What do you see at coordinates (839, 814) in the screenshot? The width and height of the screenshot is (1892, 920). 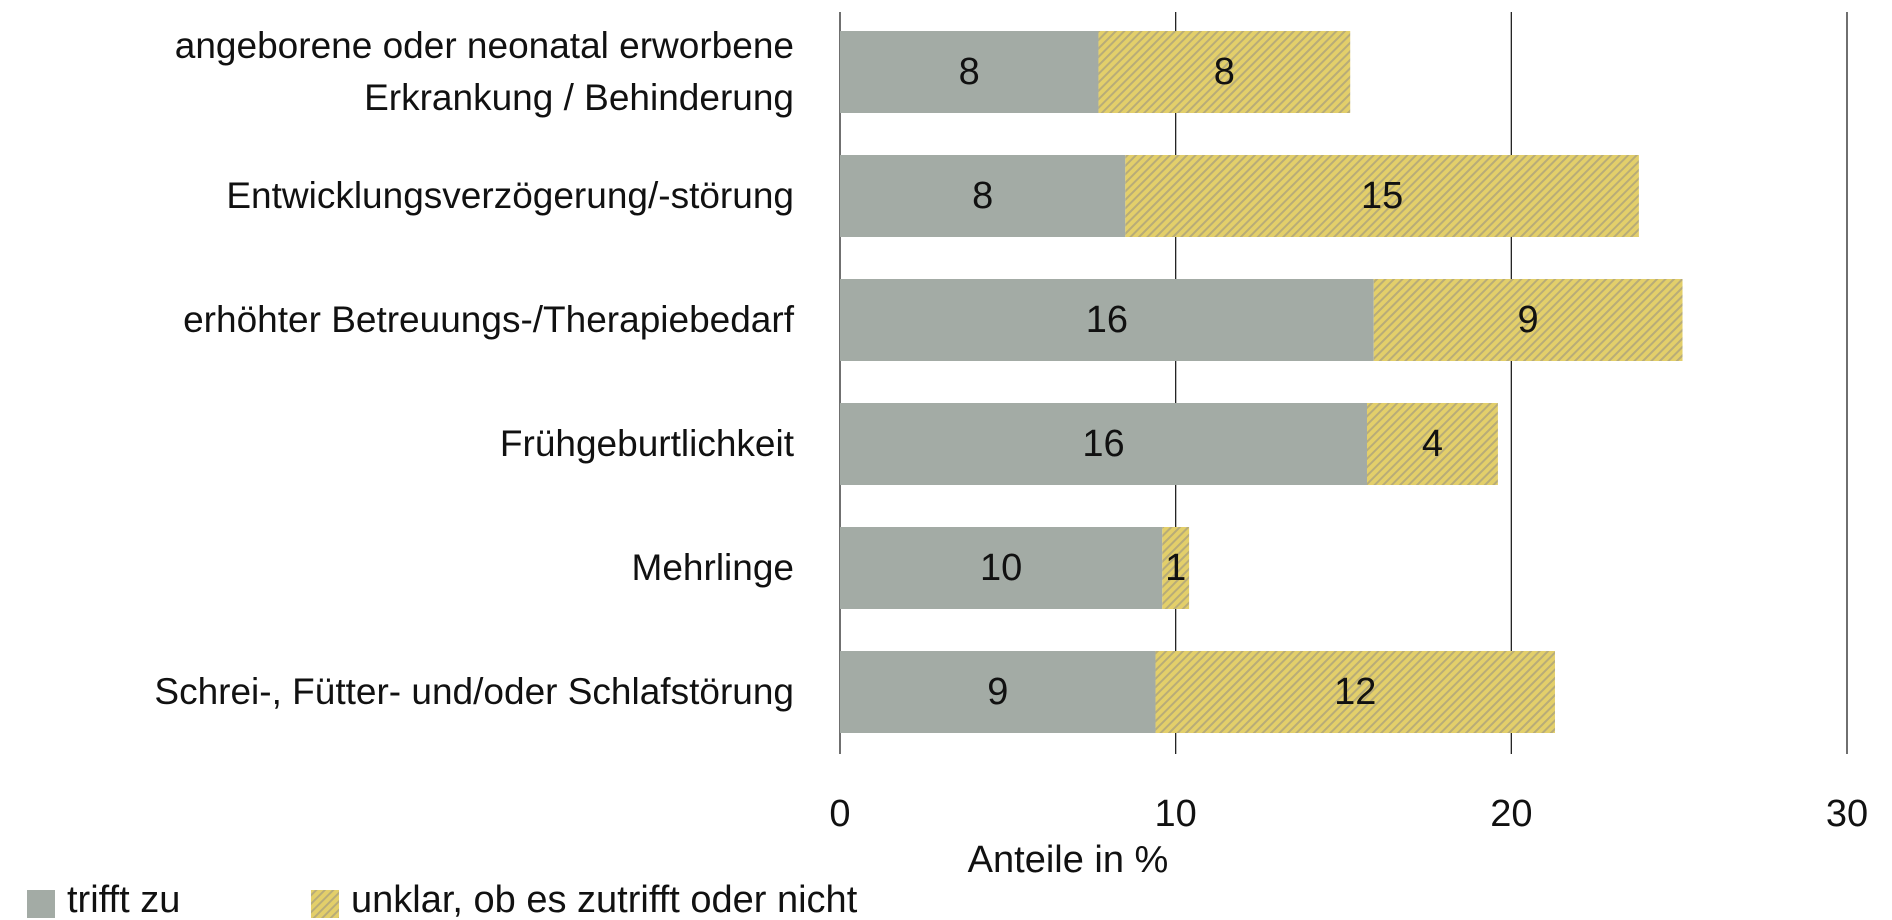 I see `x-tick-label: 0` at bounding box center [839, 814].